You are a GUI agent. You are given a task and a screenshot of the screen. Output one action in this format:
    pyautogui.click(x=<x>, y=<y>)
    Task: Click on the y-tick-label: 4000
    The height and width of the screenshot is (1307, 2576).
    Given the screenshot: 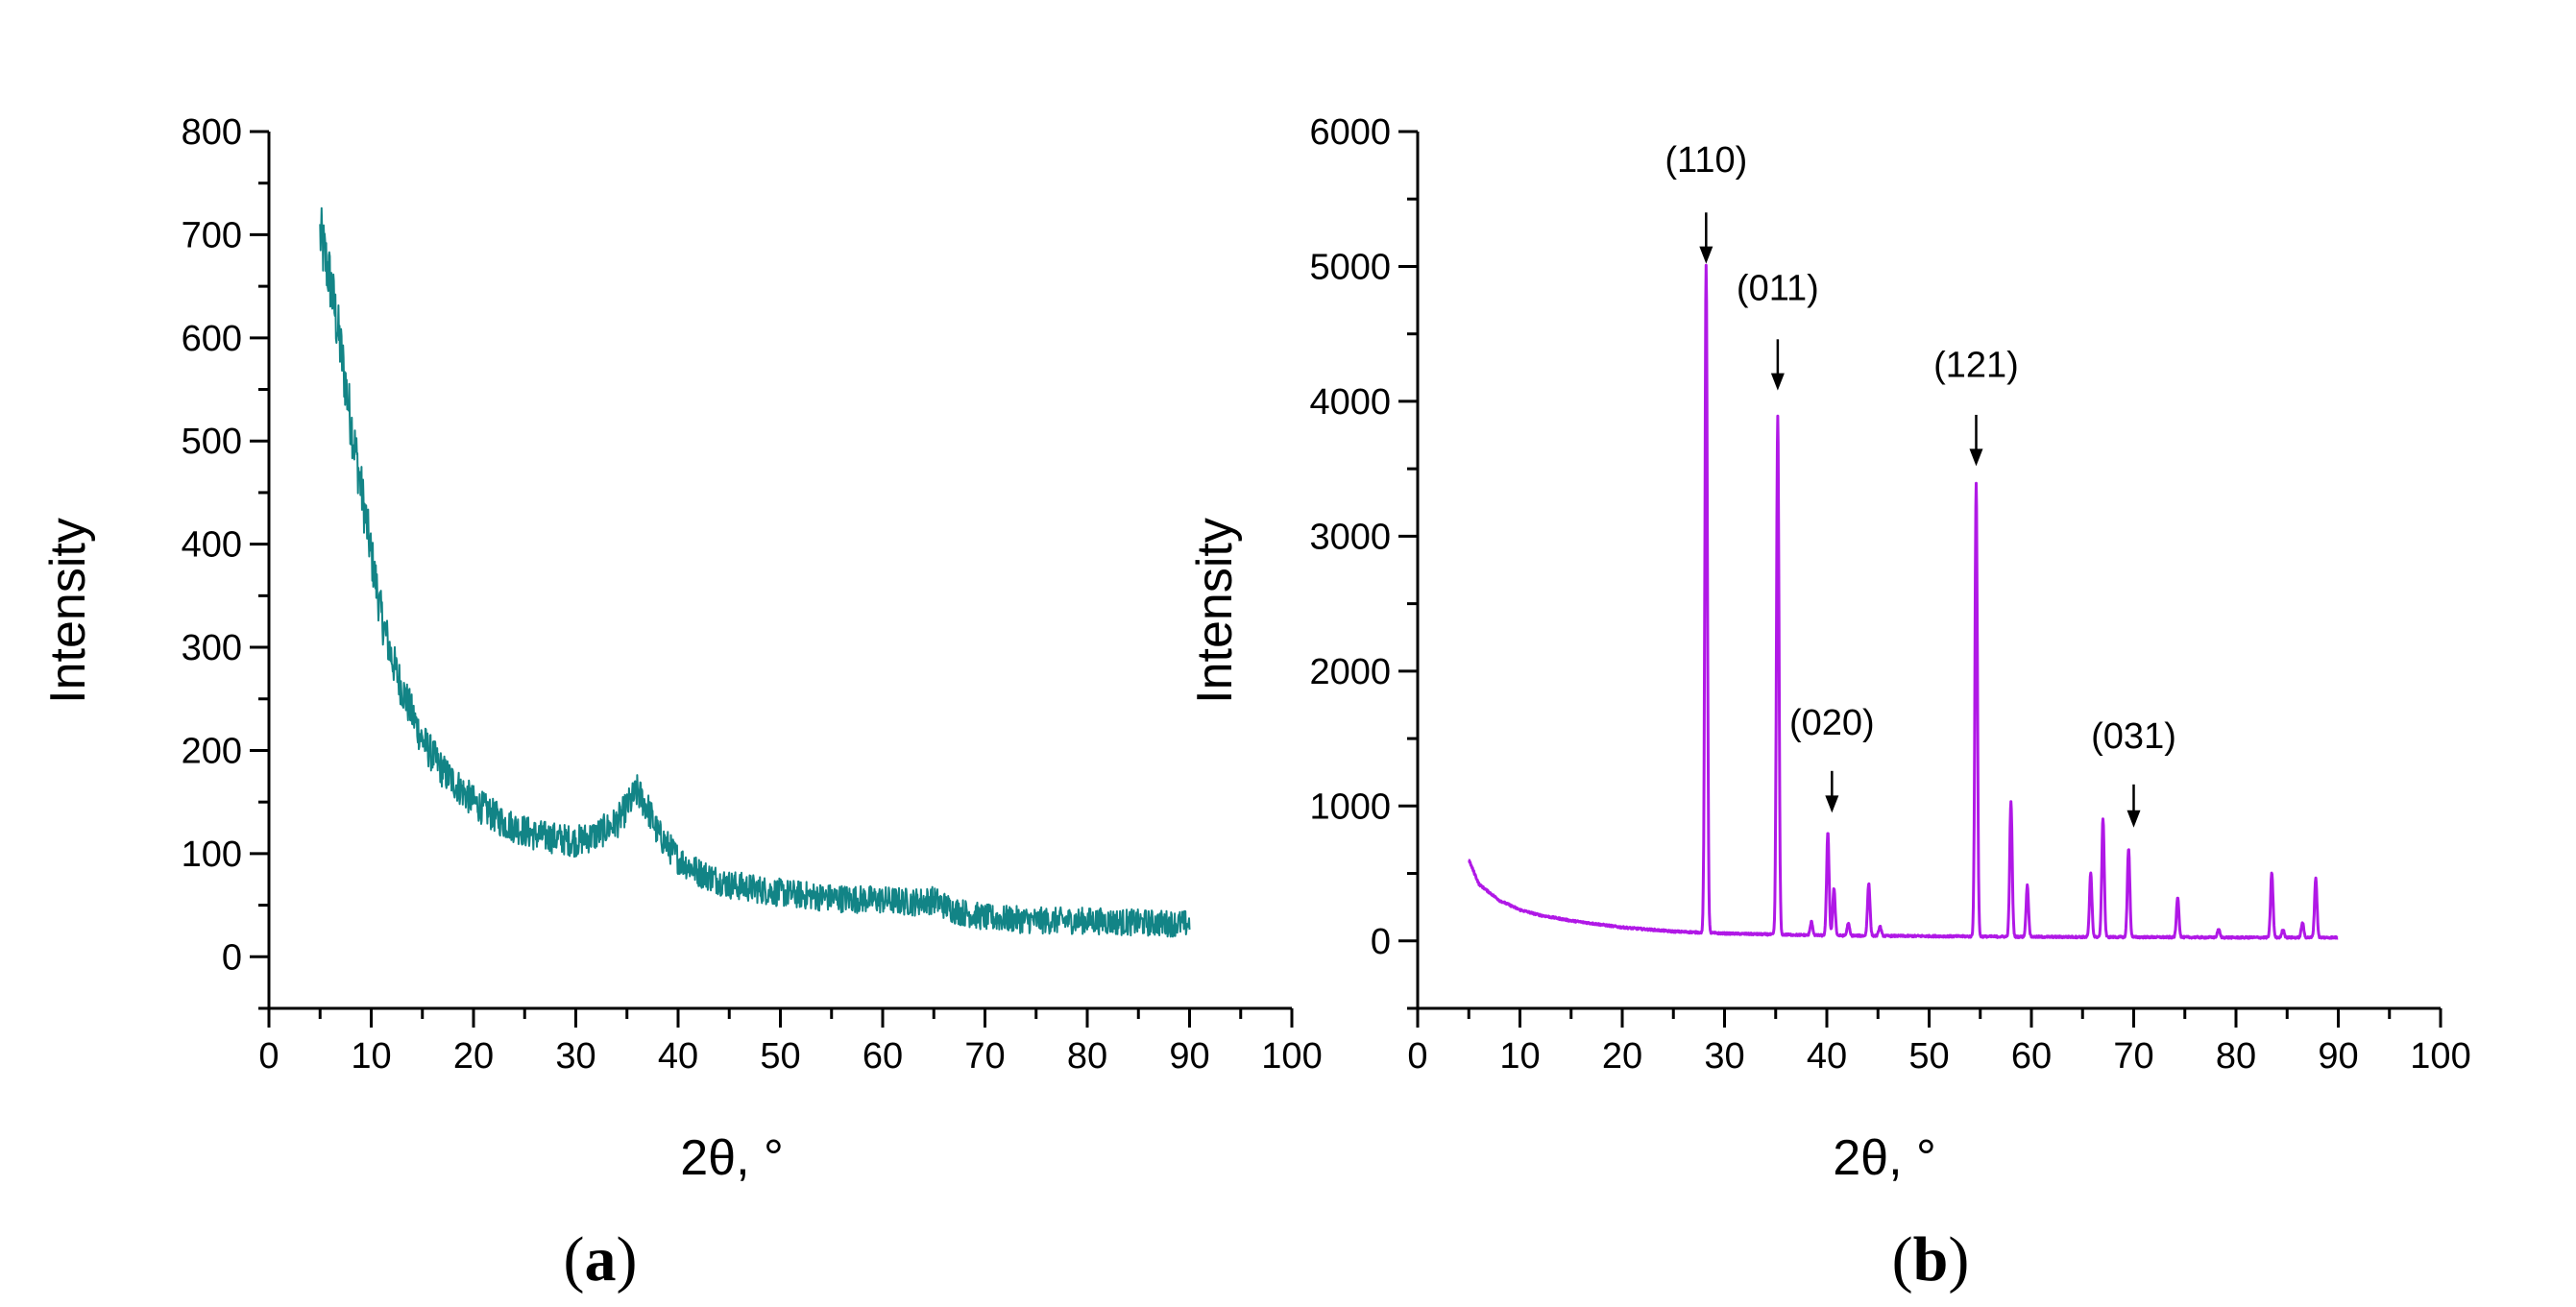 What is the action you would take?
    pyautogui.click(x=1350, y=402)
    